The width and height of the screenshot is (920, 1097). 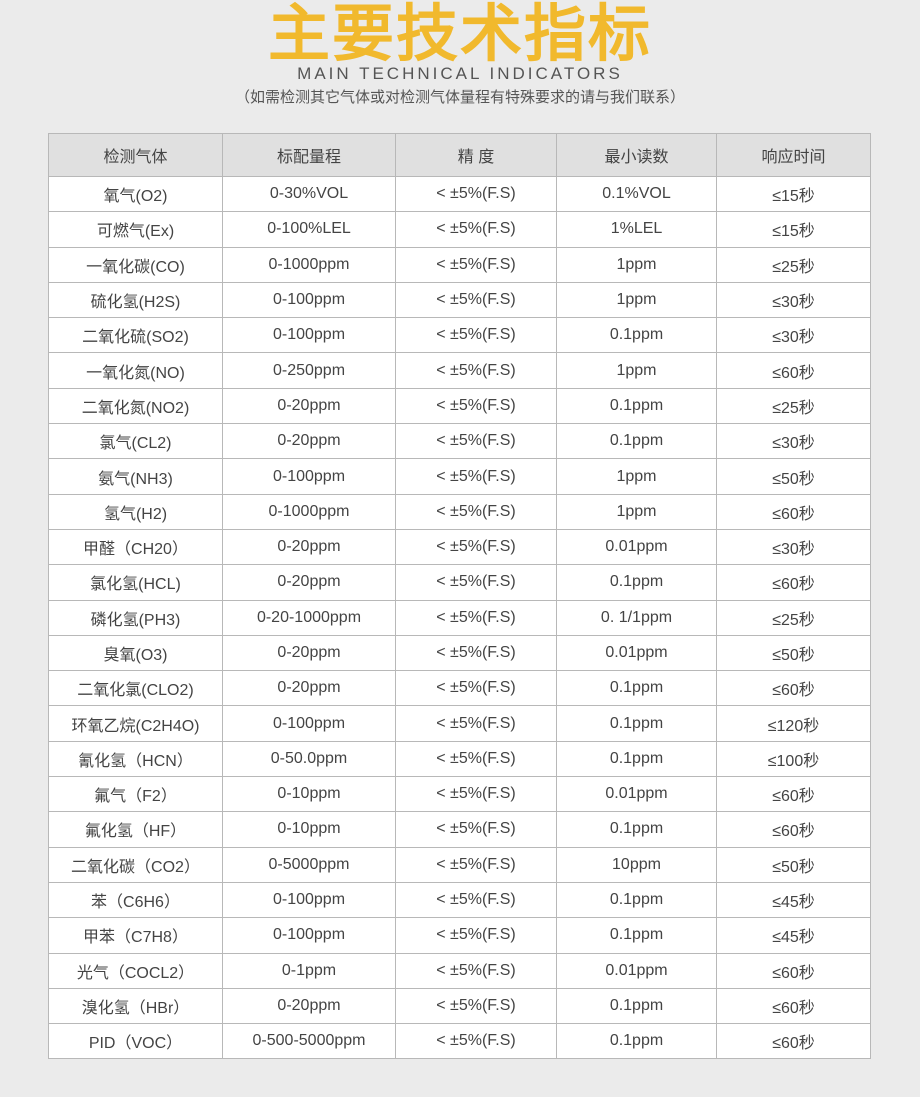 What do you see at coordinates (135, 335) in the screenshot?
I see `cell-gas: 二氧化硫(SO2)` at bounding box center [135, 335].